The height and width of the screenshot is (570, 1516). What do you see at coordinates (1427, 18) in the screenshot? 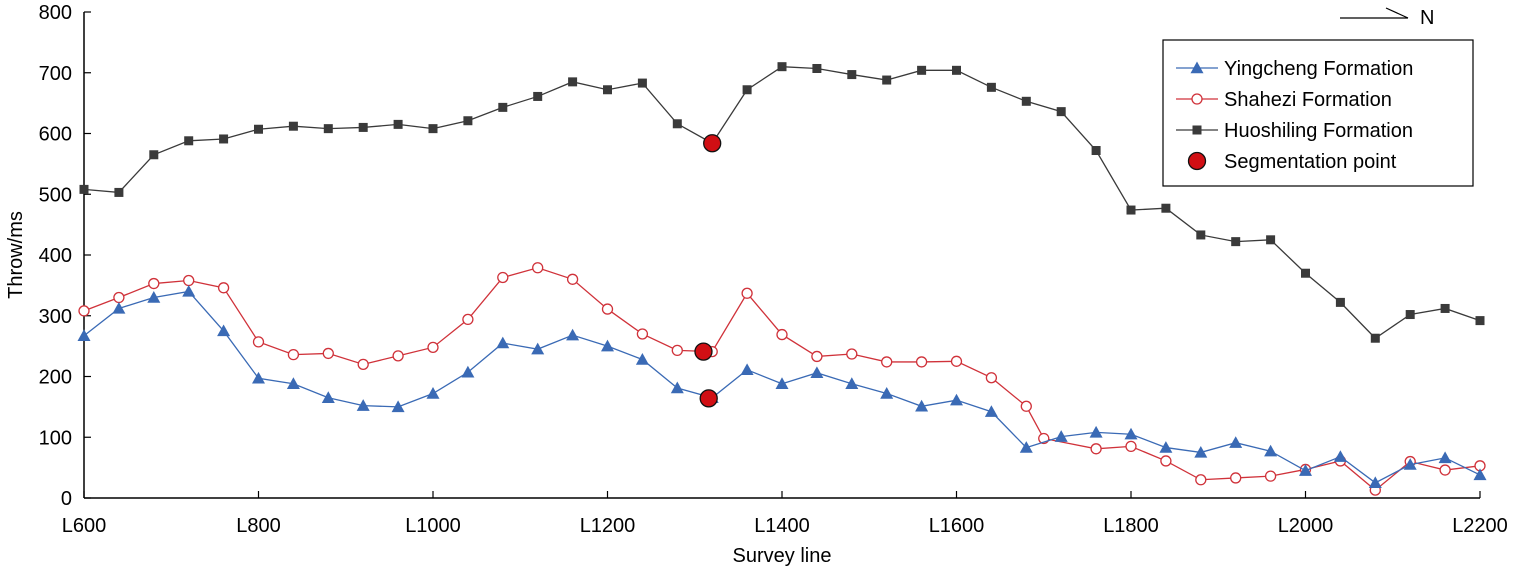
I see `north-arrow-label: N` at bounding box center [1427, 18].